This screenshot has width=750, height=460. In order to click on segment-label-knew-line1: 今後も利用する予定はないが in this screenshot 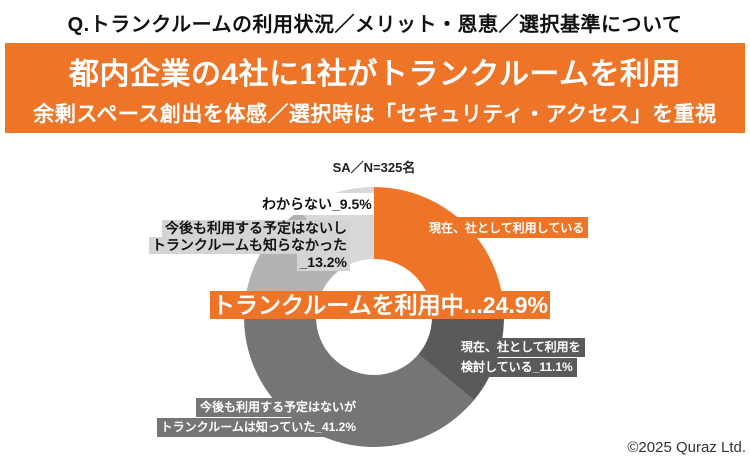, I will do `click(277, 407)`.